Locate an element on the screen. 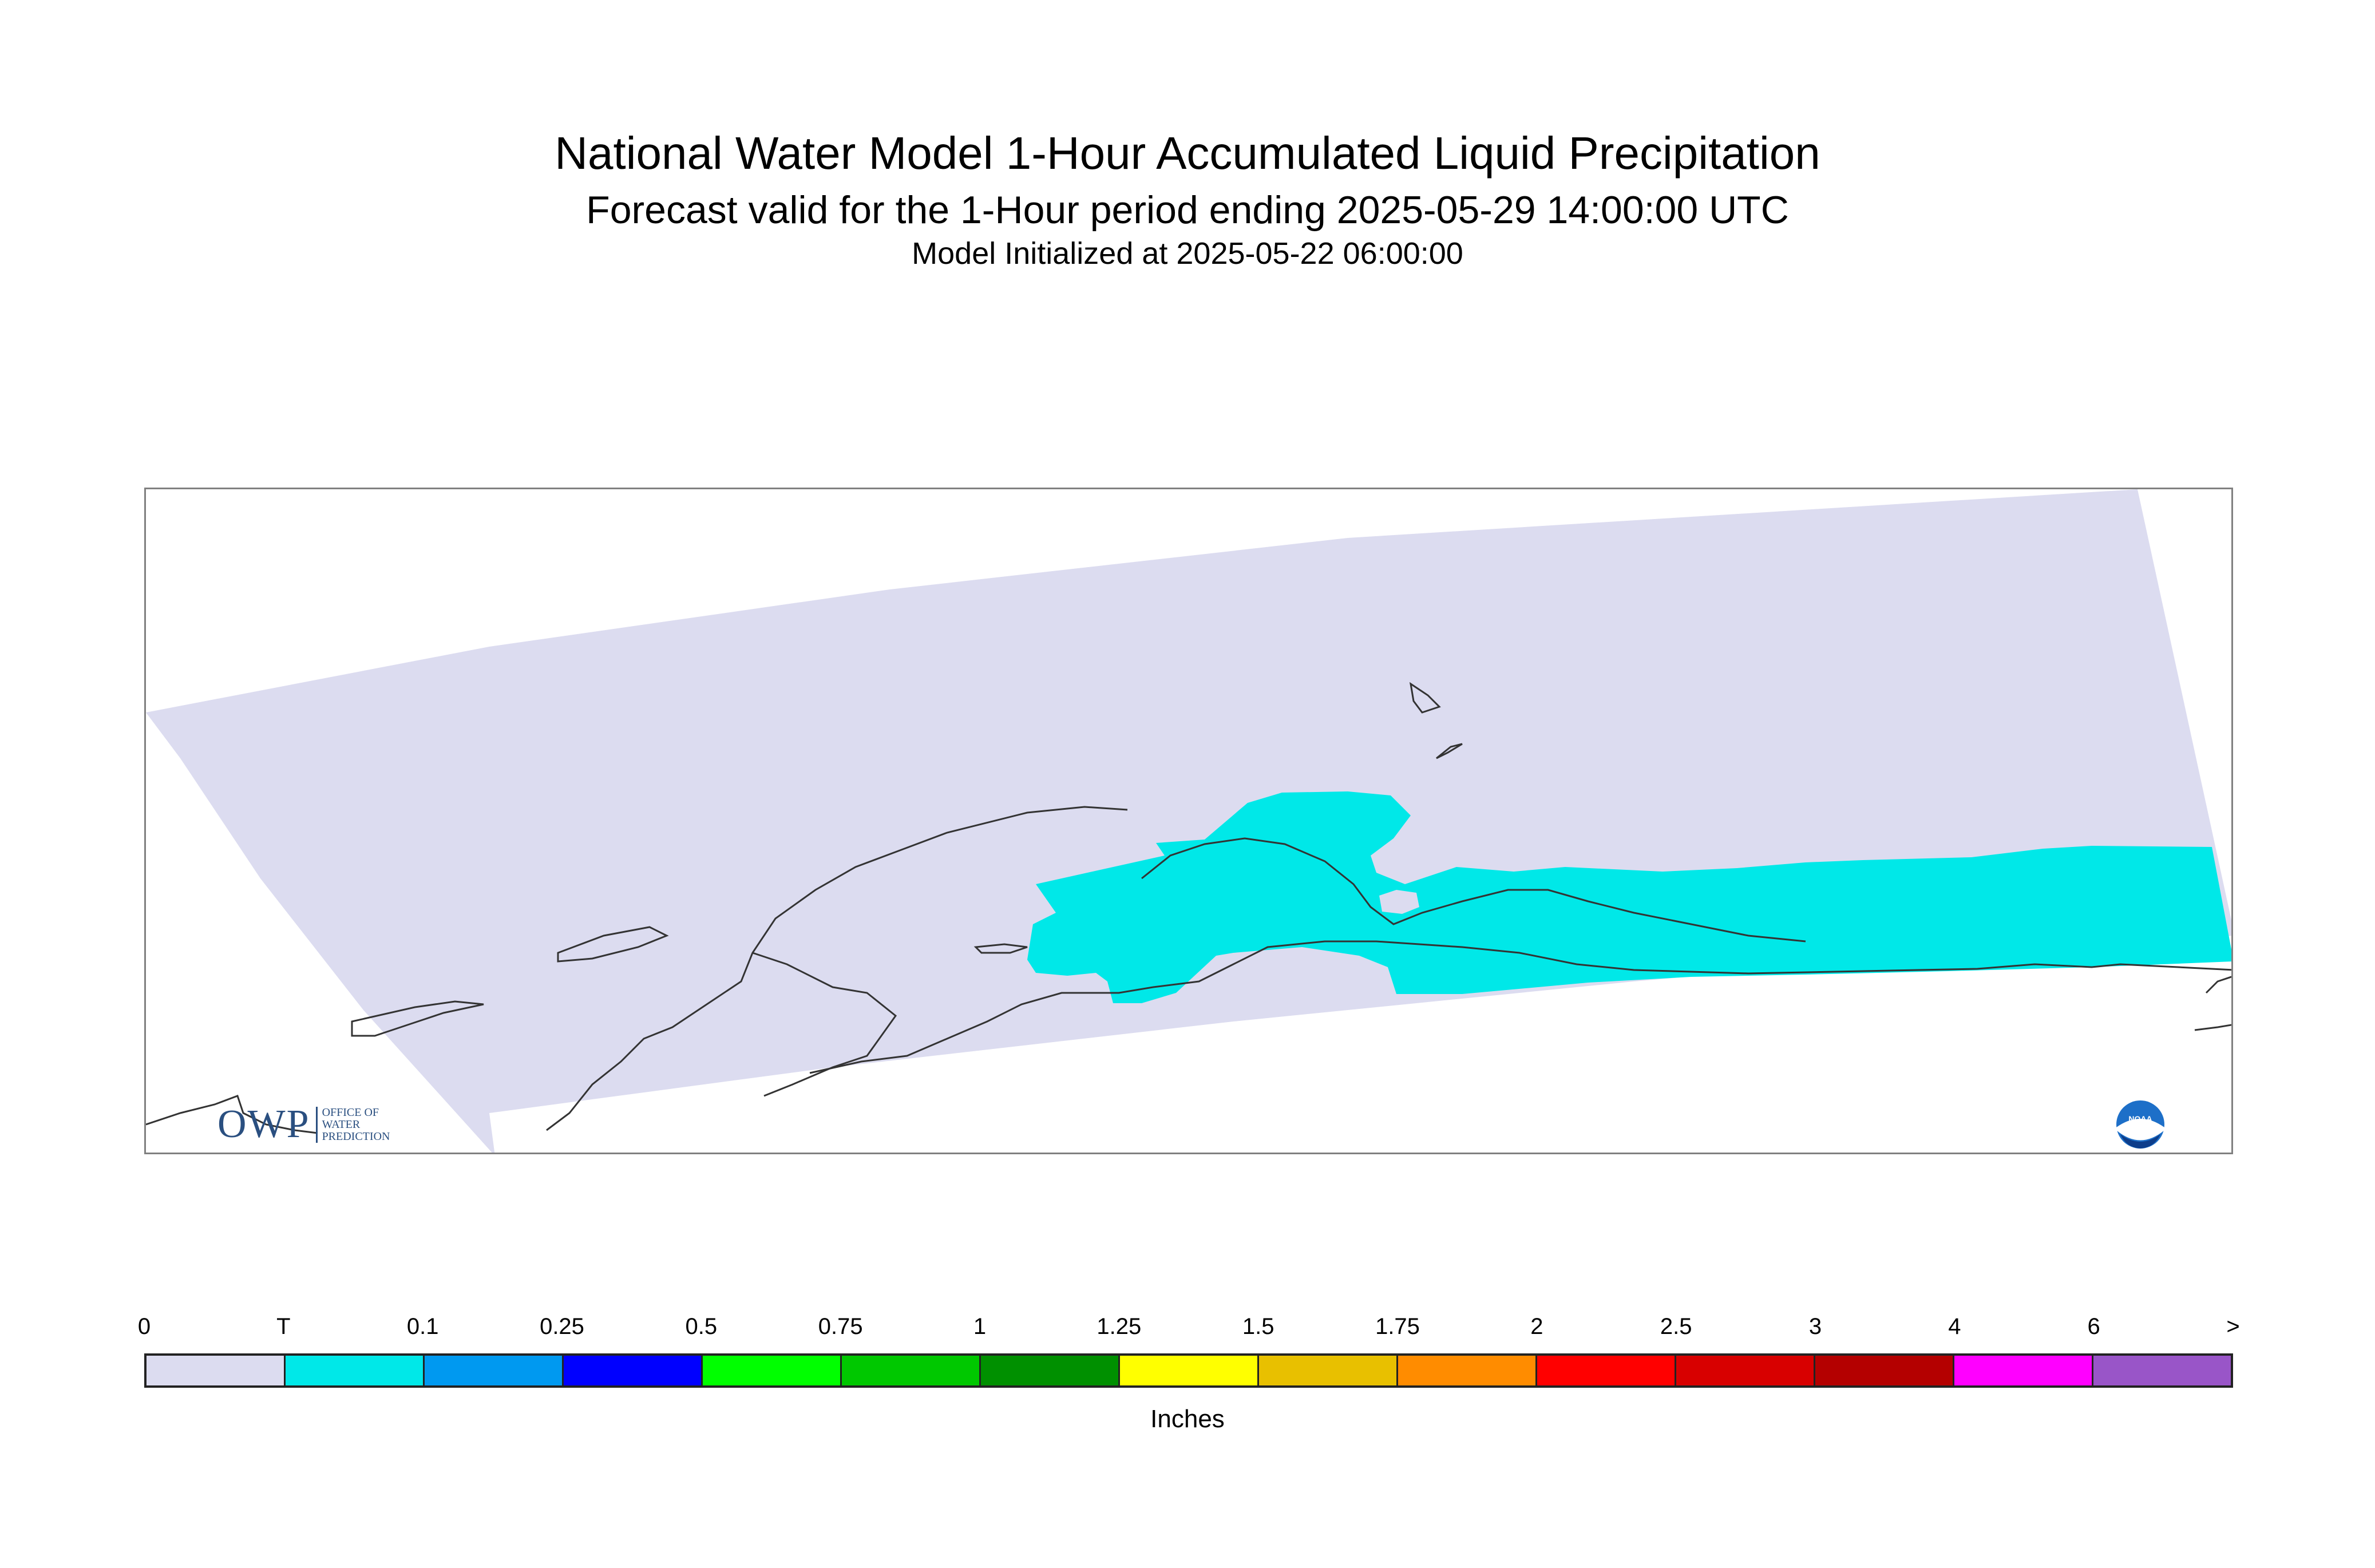 The image size is (2375, 1568). coastline-southcentral is located at coordinates (1473, 890).